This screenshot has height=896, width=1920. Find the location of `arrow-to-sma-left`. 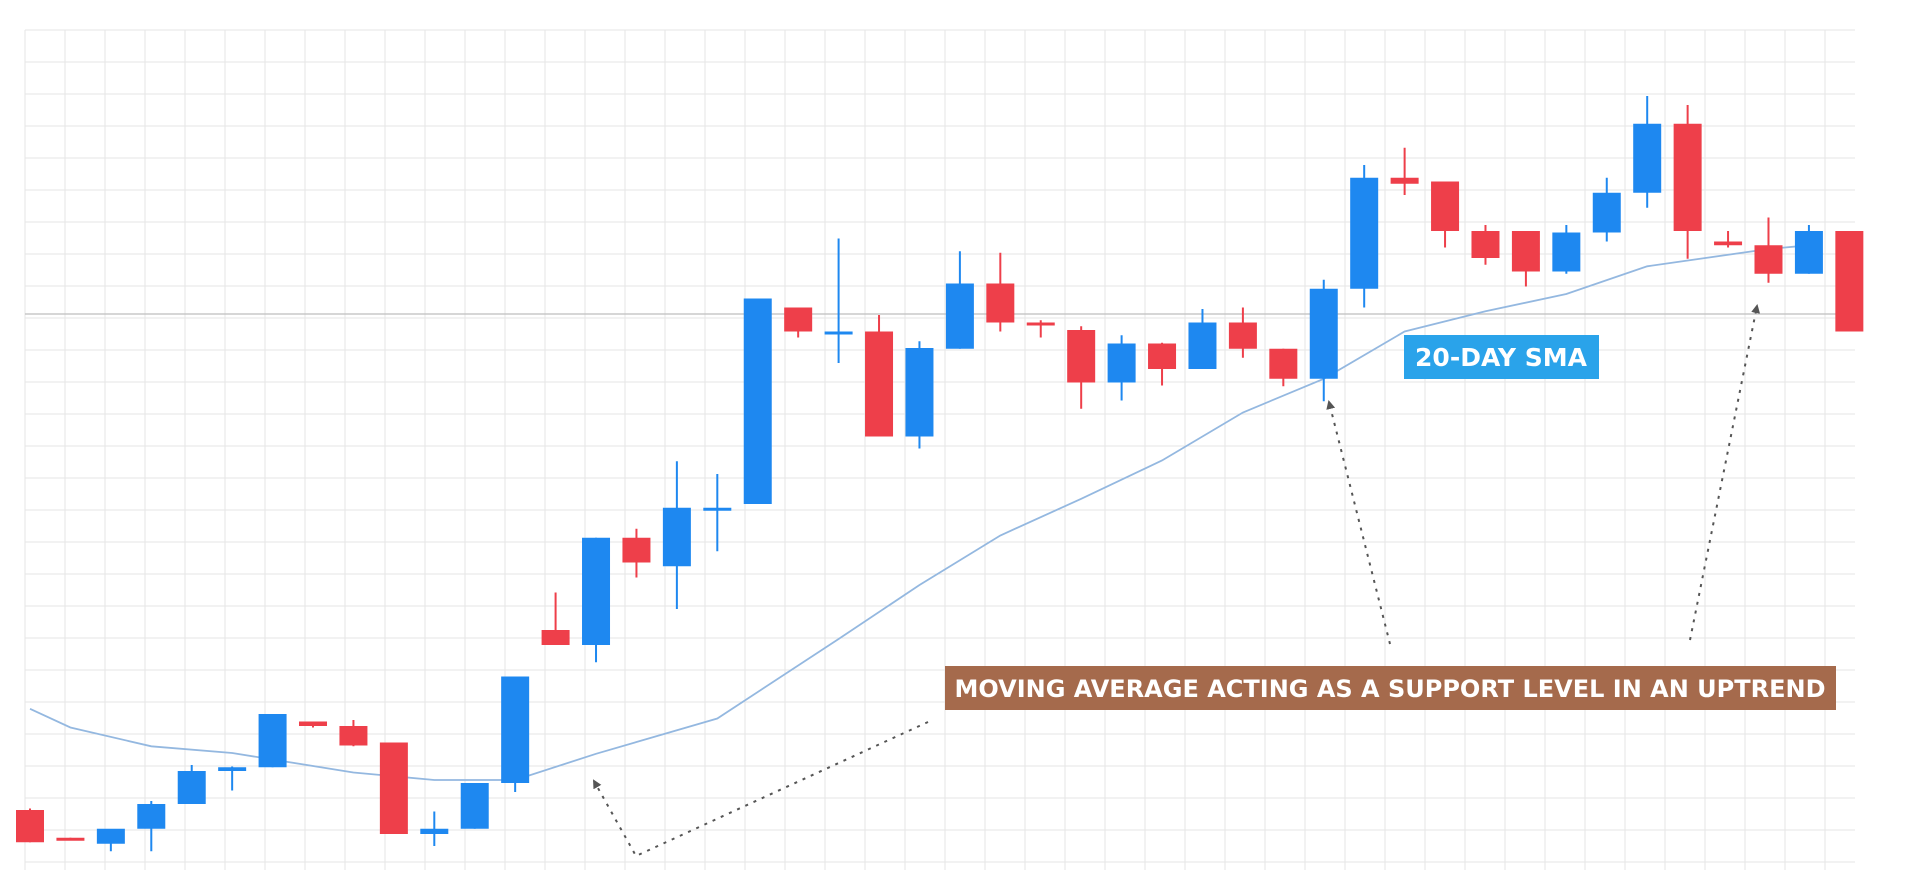

arrow-to-sma-left is located at coordinates (761, 789).